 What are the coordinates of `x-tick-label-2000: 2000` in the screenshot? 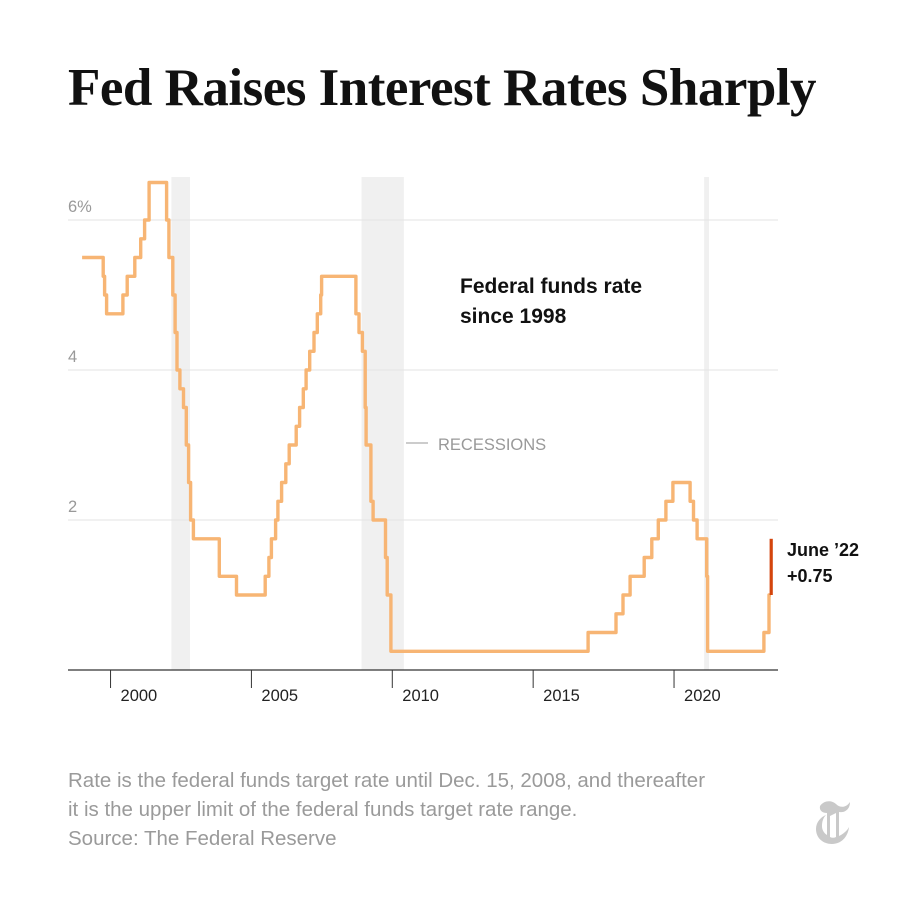 It's located at (139, 696).